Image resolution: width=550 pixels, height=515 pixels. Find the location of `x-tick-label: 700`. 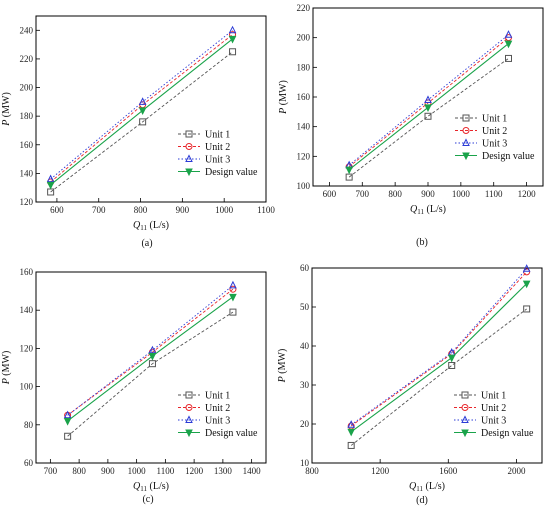

x-tick-label: 700 is located at coordinates (51, 471).